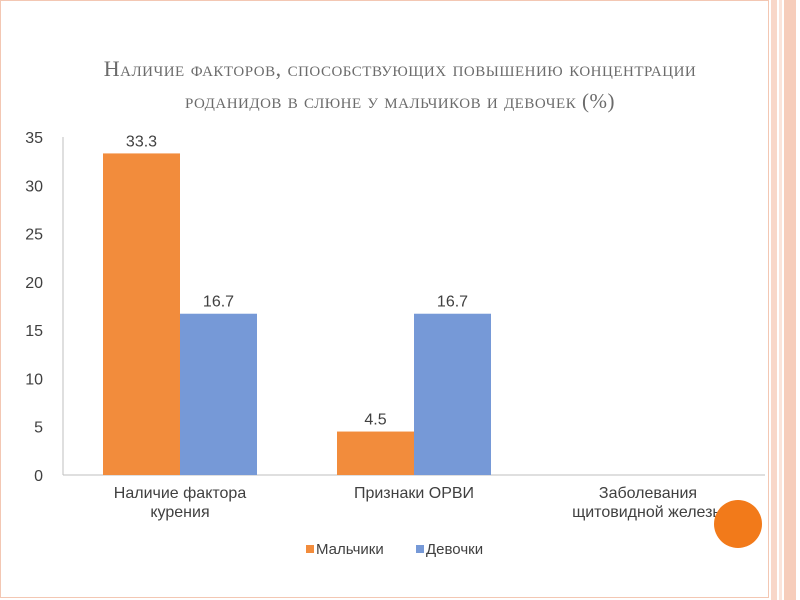  Describe the element at coordinates (34, 379) in the screenshot. I see `y-tick-label: 10` at that location.